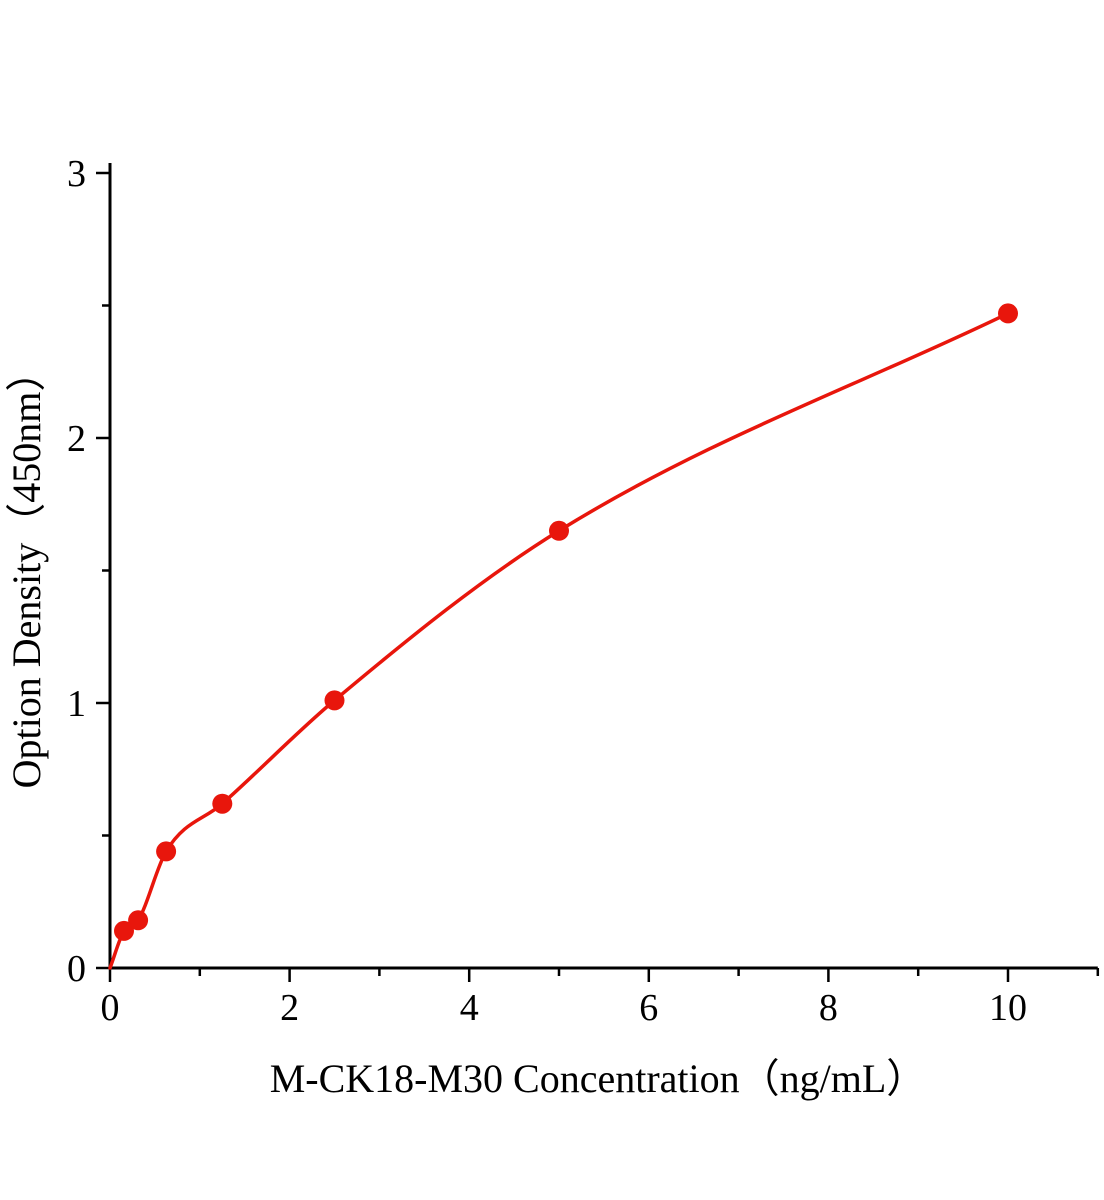 The width and height of the screenshot is (1104, 1200). What do you see at coordinates (76, 439) in the screenshot?
I see `y-tick-label: 2` at bounding box center [76, 439].